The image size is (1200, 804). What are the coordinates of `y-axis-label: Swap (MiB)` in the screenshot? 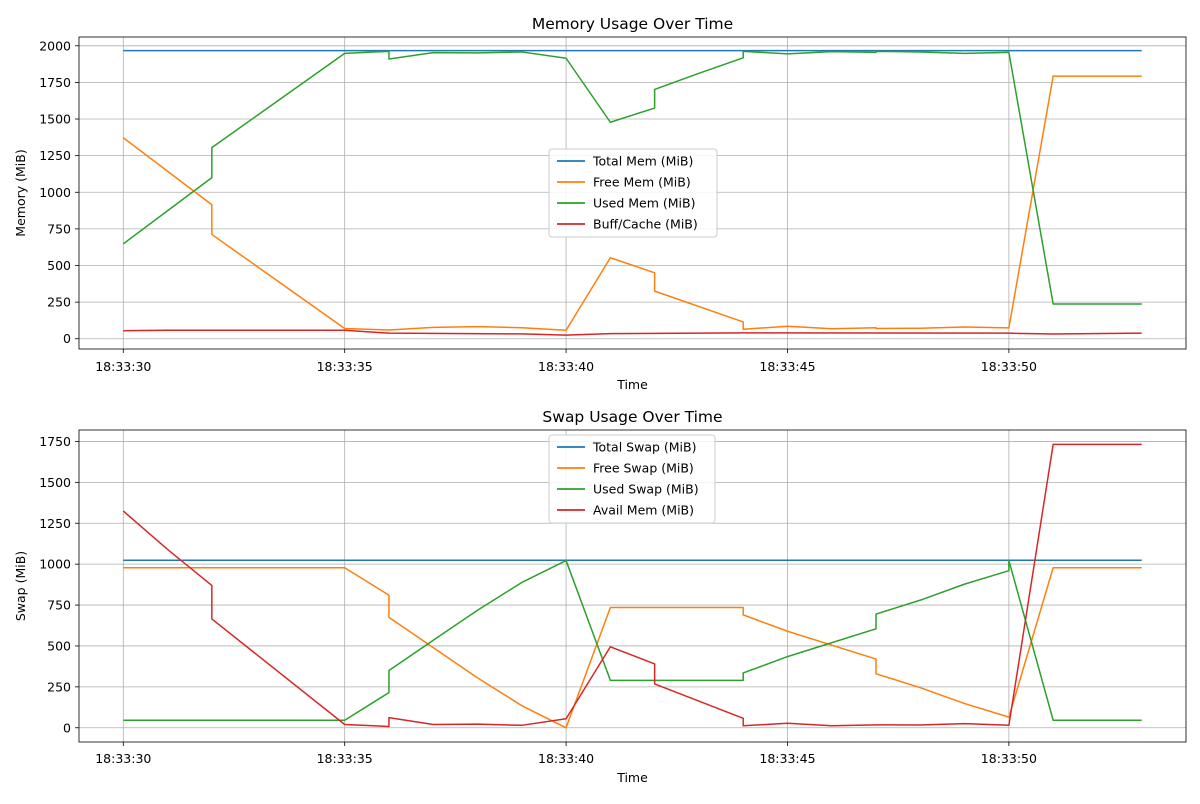 It's located at (20, 586).